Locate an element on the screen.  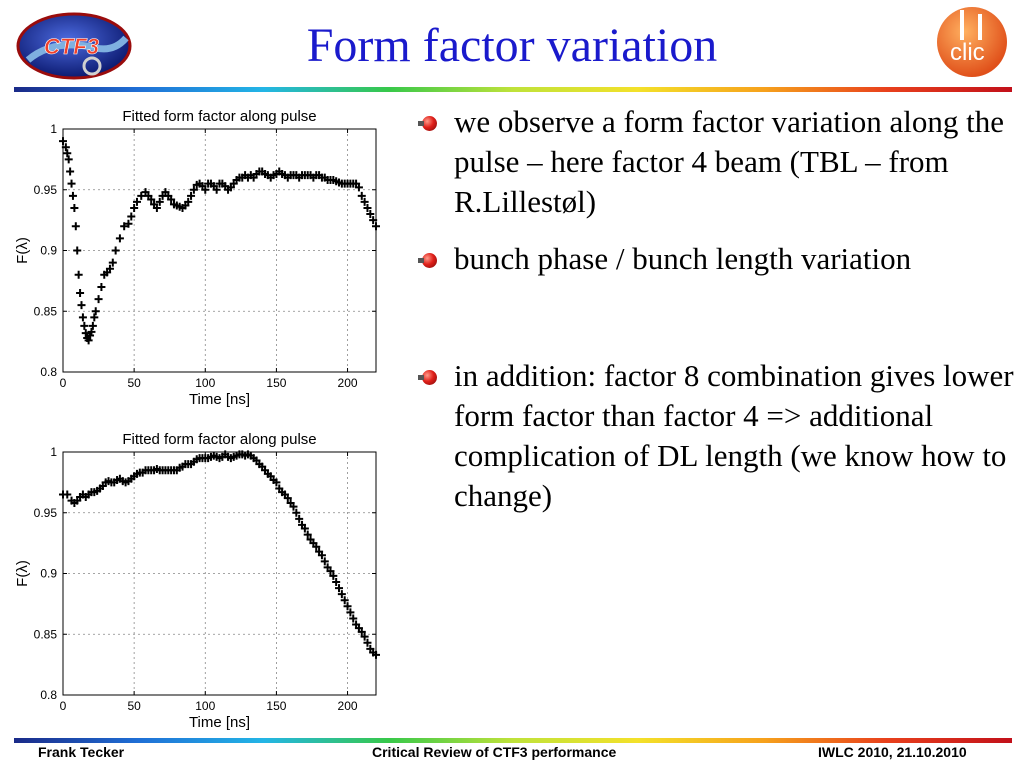
bullet-text: bunch phase / bunch length variation is located at coordinates (683, 258).